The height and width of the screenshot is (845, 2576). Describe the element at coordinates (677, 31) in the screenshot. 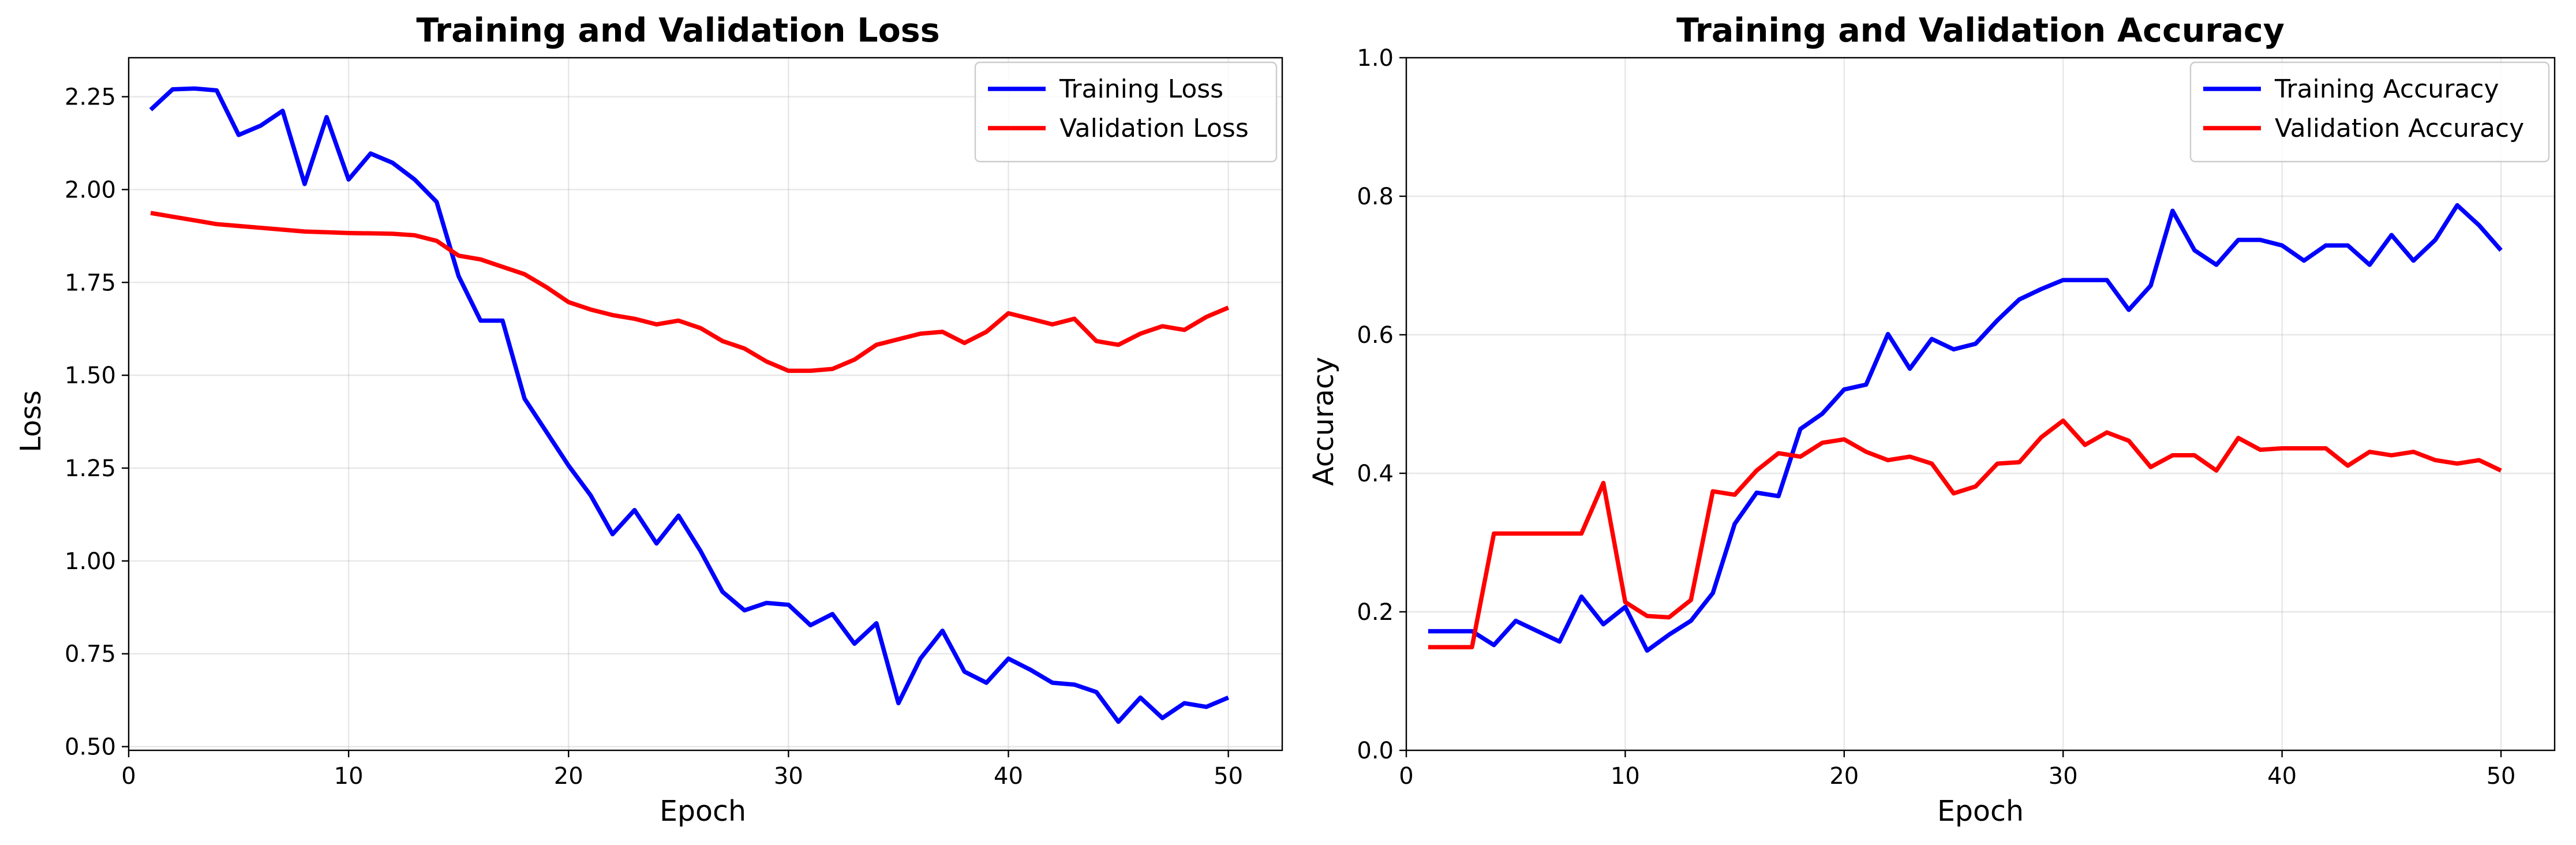

I see `loss-chart-title: Training and Validation Loss` at that location.